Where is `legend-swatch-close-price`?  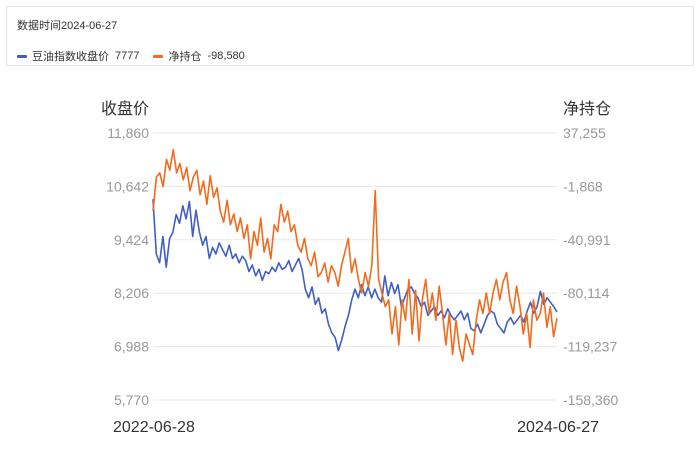 legend-swatch-close-price is located at coordinates (22, 56).